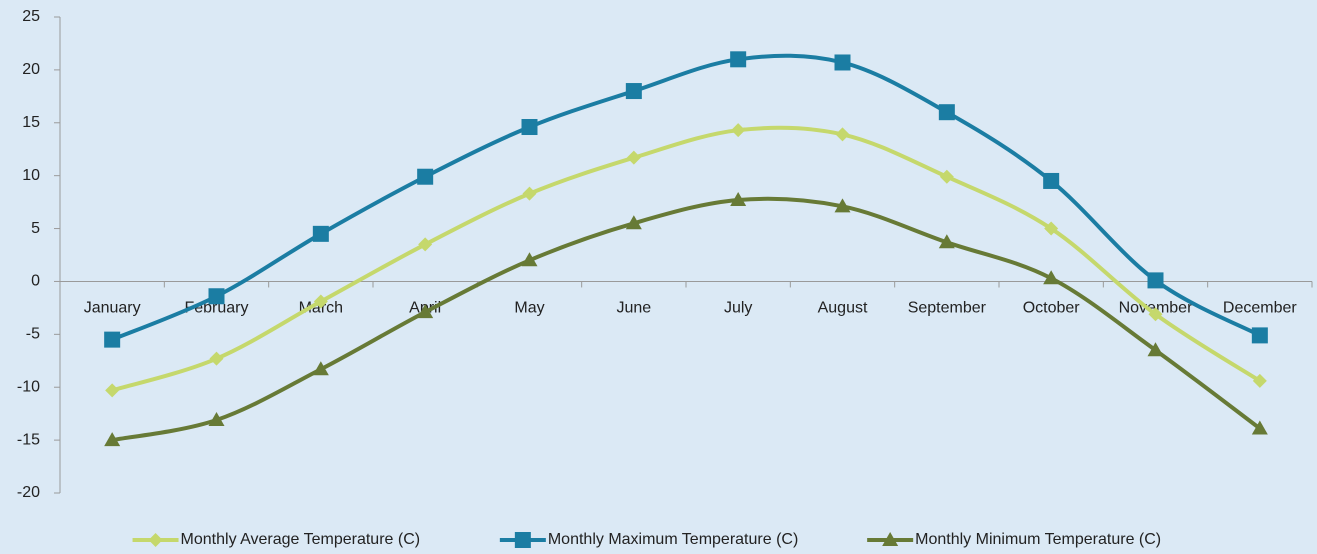  Describe the element at coordinates (35, 281) in the screenshot. I see `y-tick-label: 0` at that location.